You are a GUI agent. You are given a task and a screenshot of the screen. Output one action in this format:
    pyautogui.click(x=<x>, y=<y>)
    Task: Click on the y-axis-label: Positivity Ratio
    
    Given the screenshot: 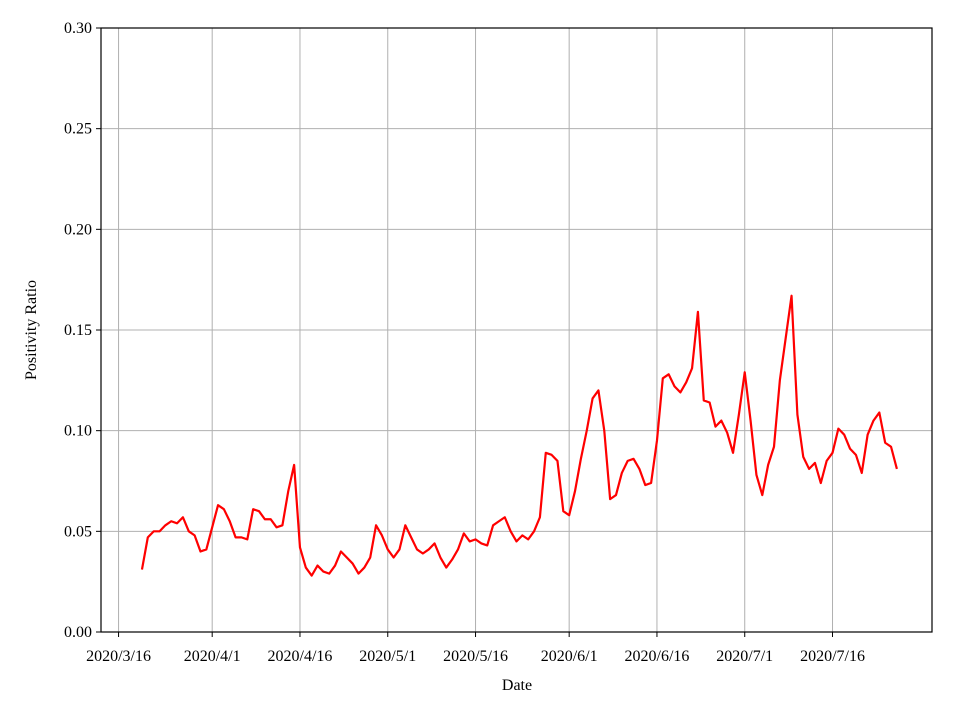 What is the action you would take?
    pyautogui.click(x=31, y=330)
    